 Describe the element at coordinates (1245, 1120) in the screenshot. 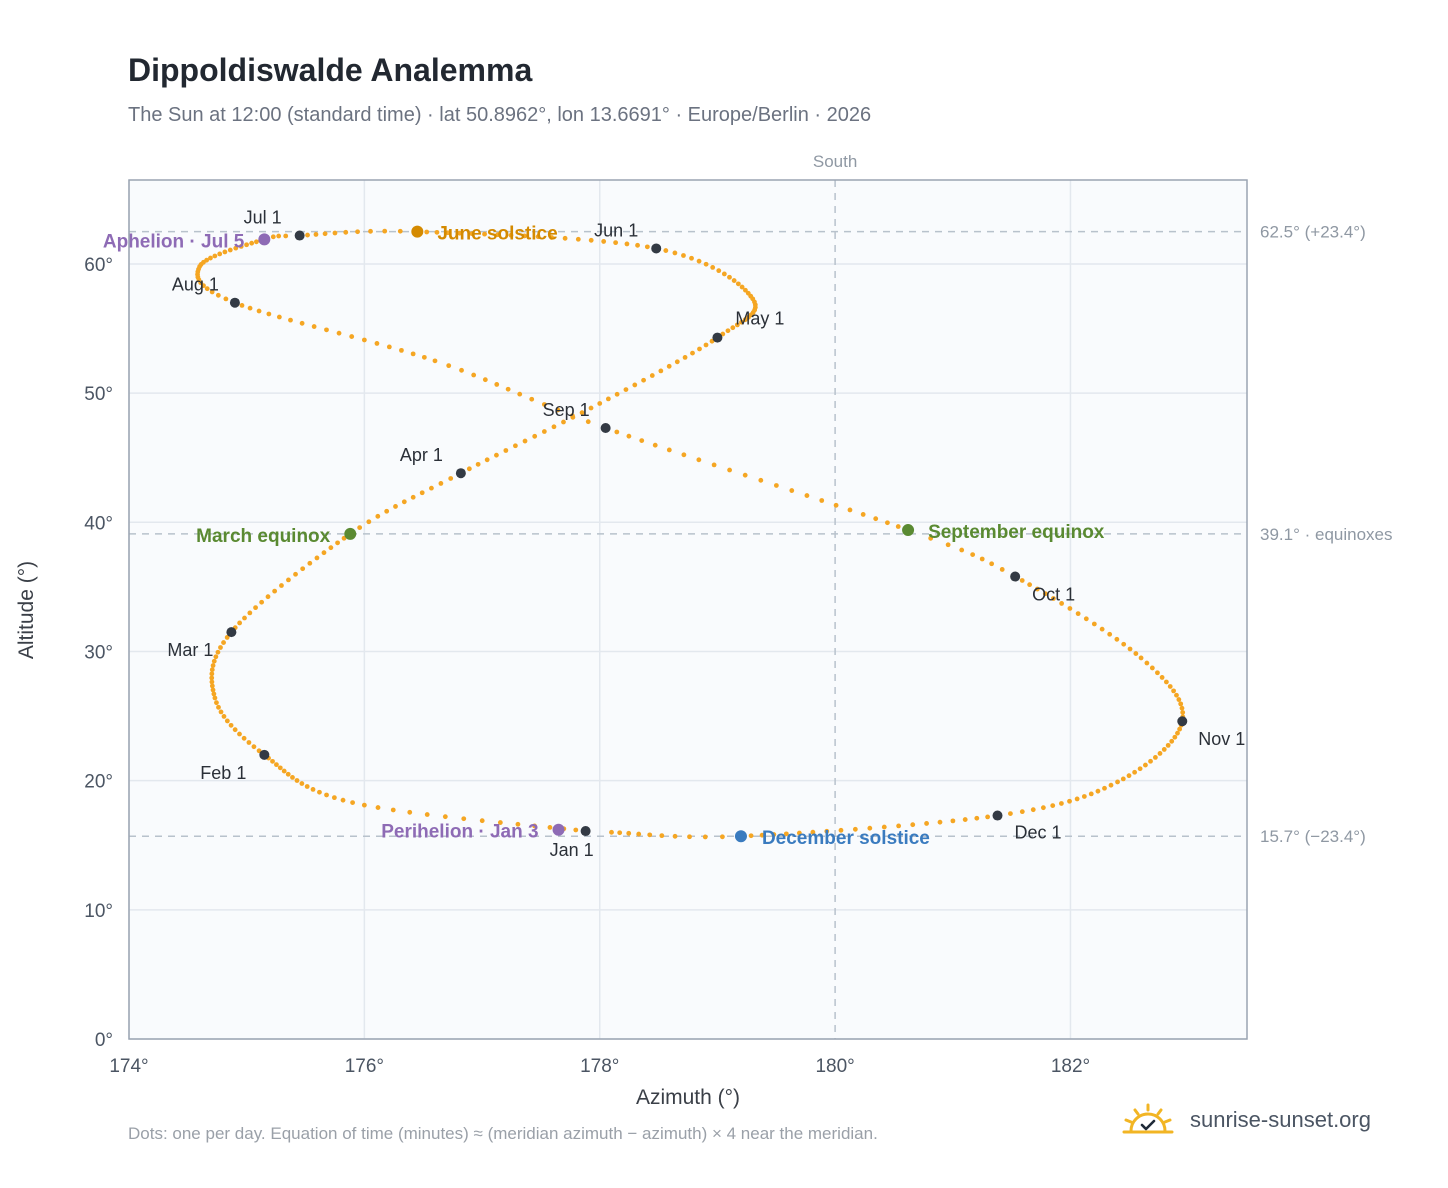

I see `brand: sunrise-sunset.org` at that location.